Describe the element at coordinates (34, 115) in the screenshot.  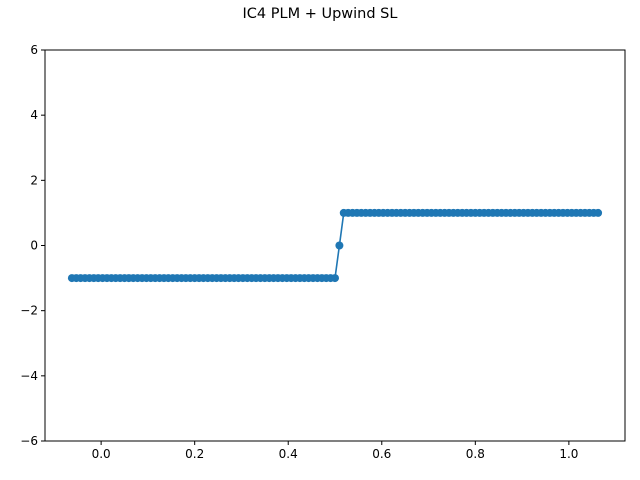
I see `y-tick-label: 4` at that location.